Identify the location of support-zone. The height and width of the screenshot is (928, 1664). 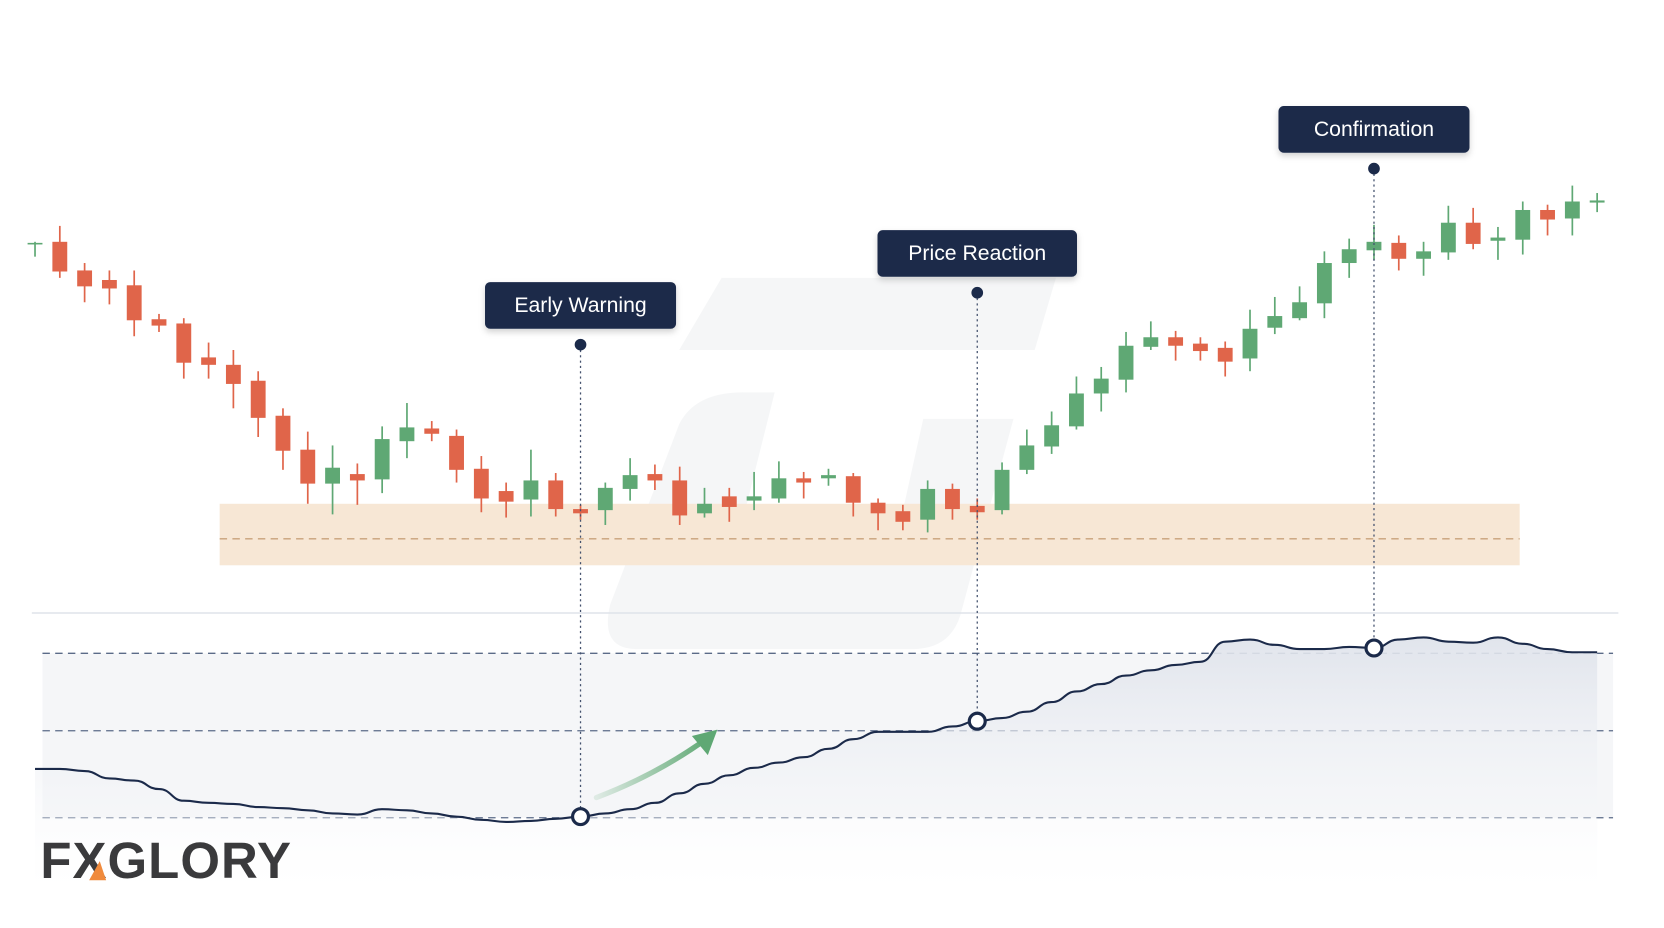
(869, 534).